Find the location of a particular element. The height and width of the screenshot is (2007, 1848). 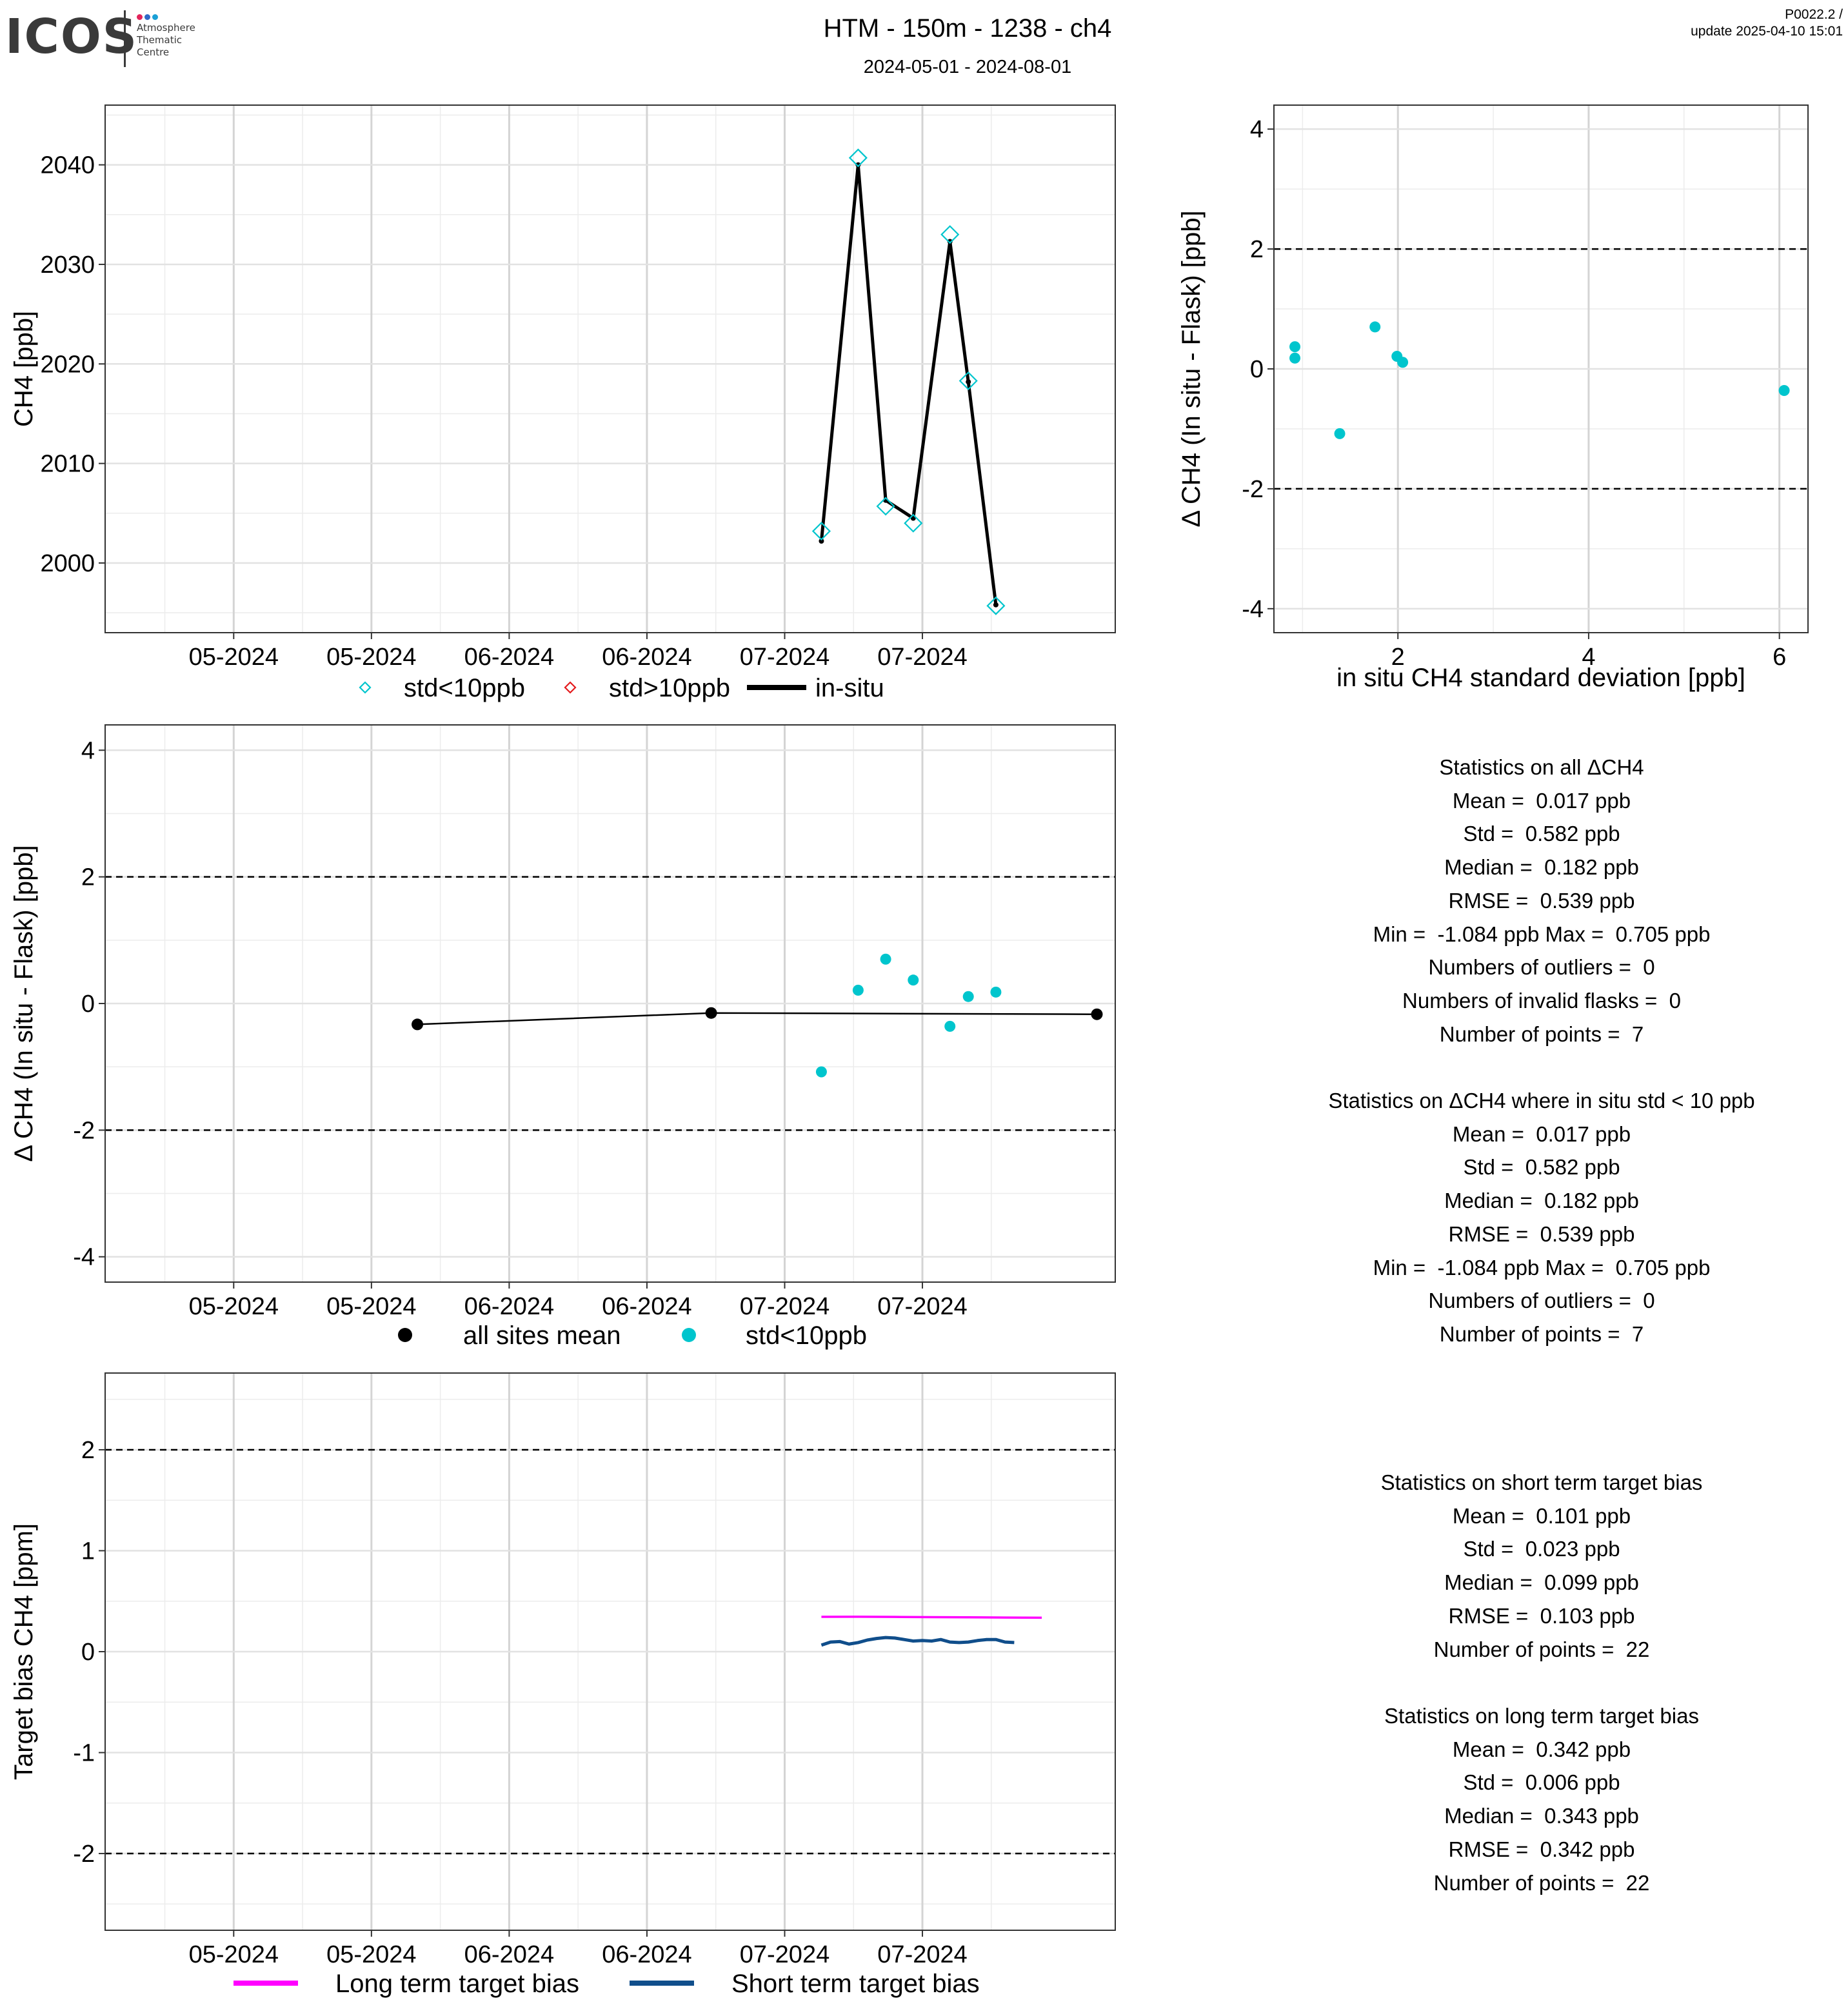

stats-line: Number of points = 22 is located at coordinates (1542, 1882).